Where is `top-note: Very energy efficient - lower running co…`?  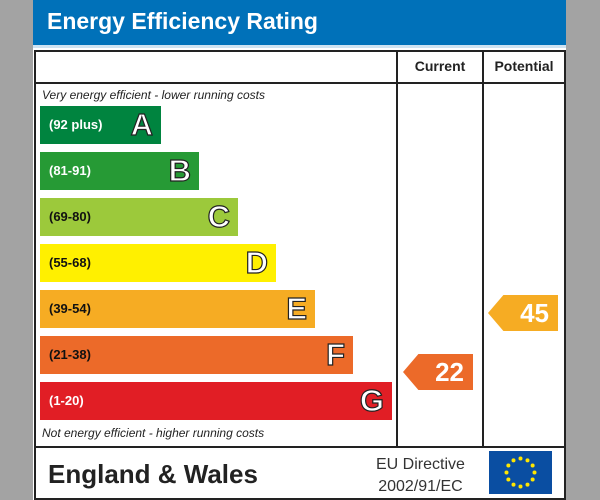 top-note: Very energy efficient - lower running co… is located at coordinates (153, 95).